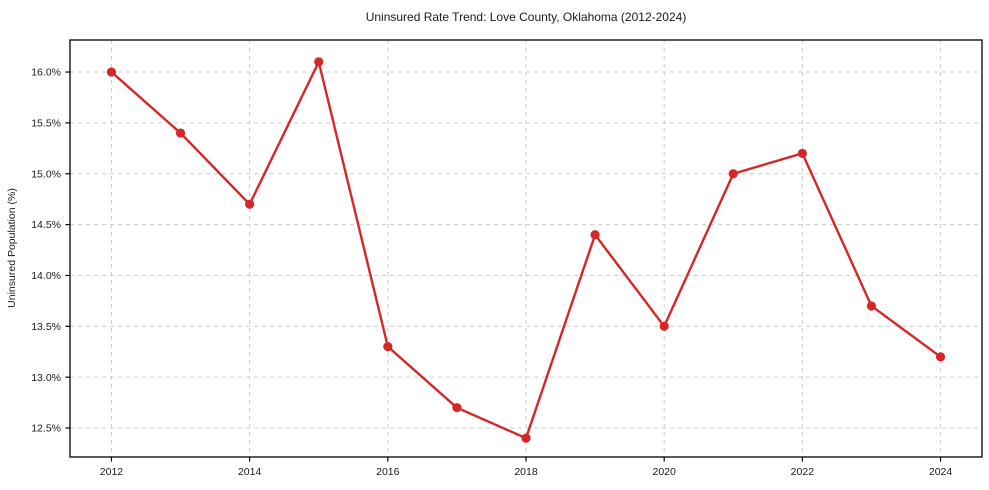 The image size is (989, 490). I want to click on y-tick-label: 13.0%, so click(46, 378).